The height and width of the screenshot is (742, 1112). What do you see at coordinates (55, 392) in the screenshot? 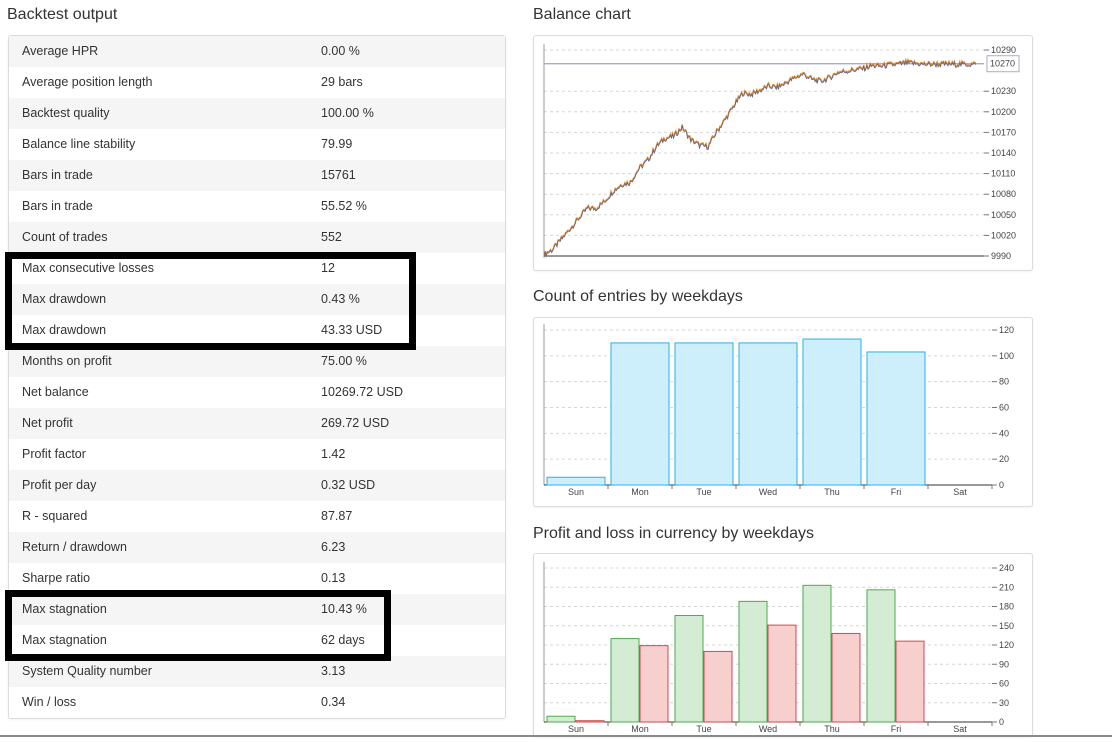
I see `stat-label: Net balance` at bounding box center [55, 392].